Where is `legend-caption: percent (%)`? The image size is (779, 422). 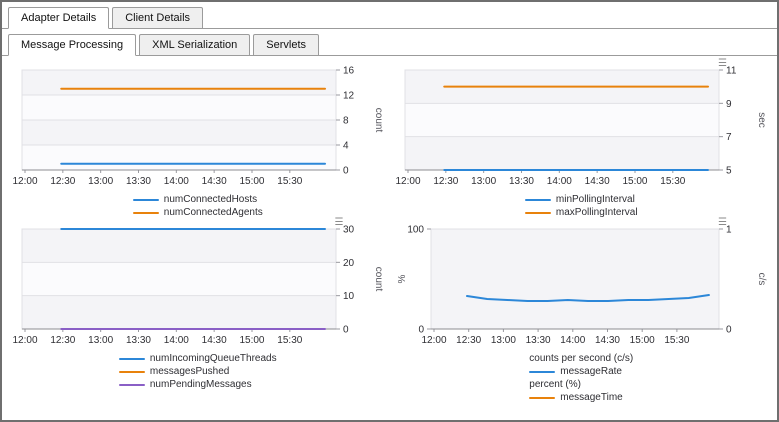 legend-caption: percent (%) is located at coordinates (581, 384).